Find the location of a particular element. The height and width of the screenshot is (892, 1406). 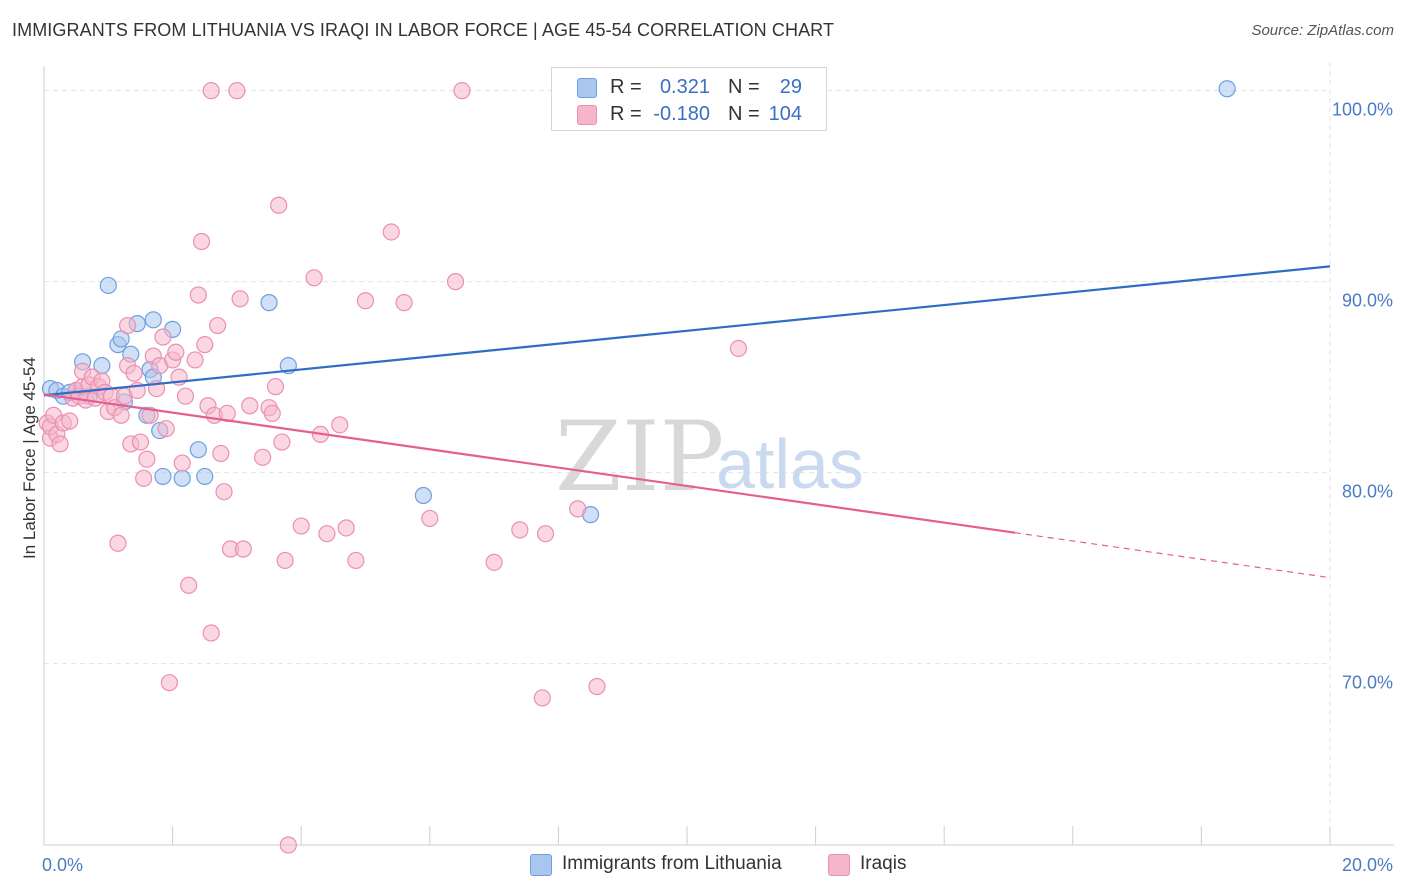

iraqi-trend-line is located at coordinates (529, 463).